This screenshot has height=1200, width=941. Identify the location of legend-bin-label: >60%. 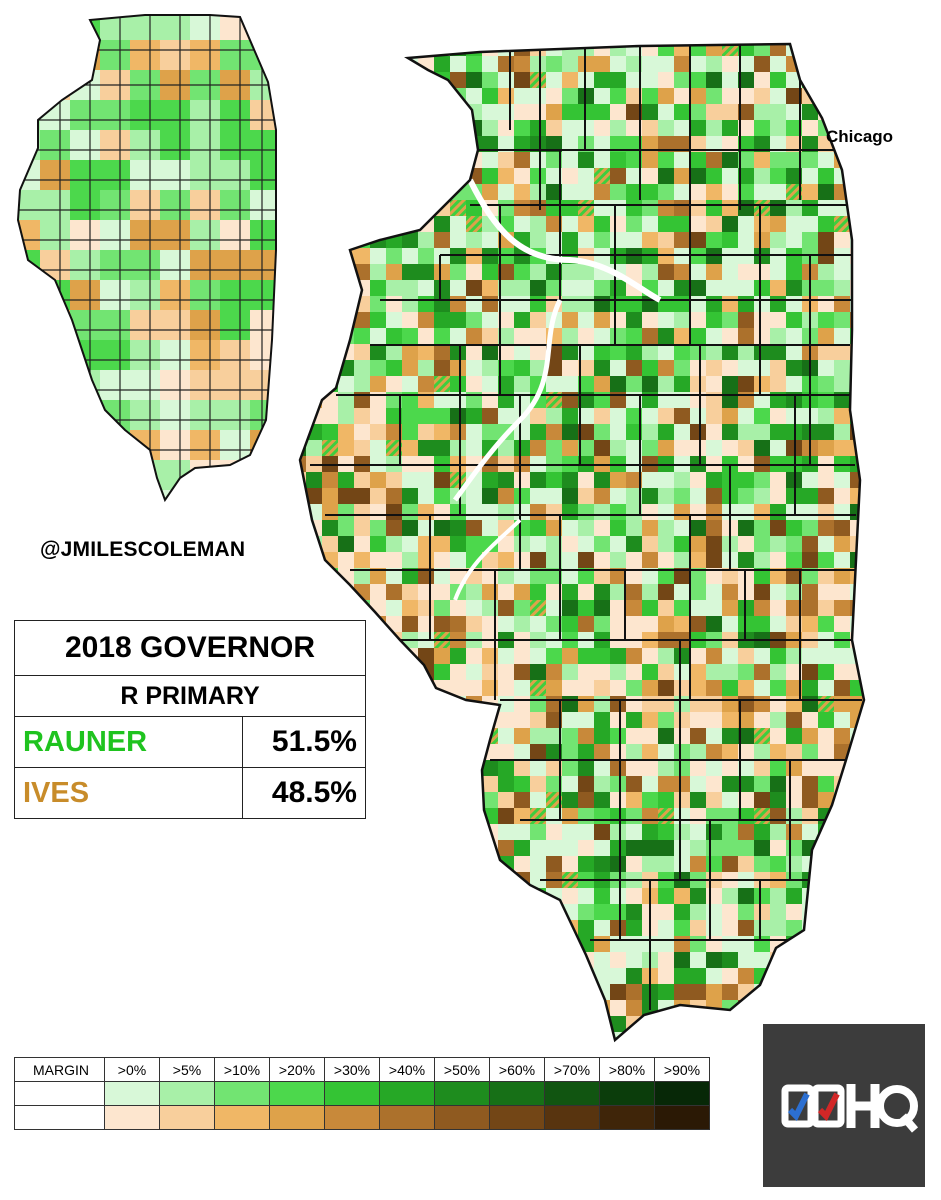
(517, 1069).